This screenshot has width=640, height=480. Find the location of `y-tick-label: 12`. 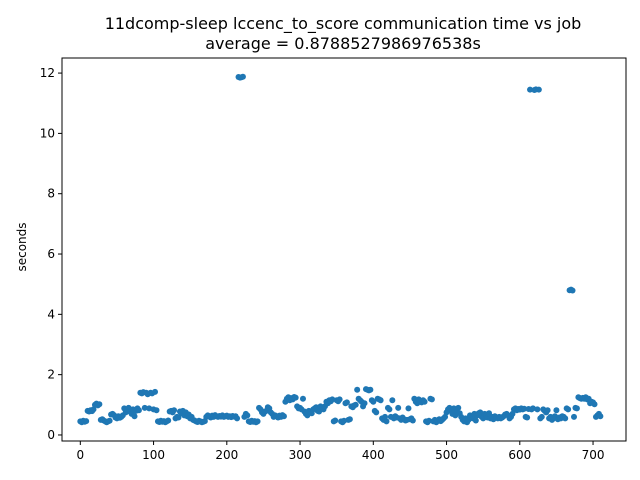

y-tick-label: 12 is located at coordinates (47, 73).